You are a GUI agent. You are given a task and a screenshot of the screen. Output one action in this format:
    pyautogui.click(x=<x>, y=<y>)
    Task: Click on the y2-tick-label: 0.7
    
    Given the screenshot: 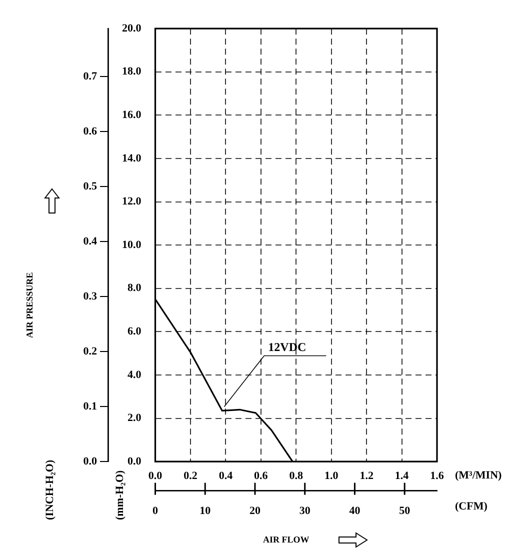 What is the action you would take?
    pyautogui.click(x=90, y=76)
    